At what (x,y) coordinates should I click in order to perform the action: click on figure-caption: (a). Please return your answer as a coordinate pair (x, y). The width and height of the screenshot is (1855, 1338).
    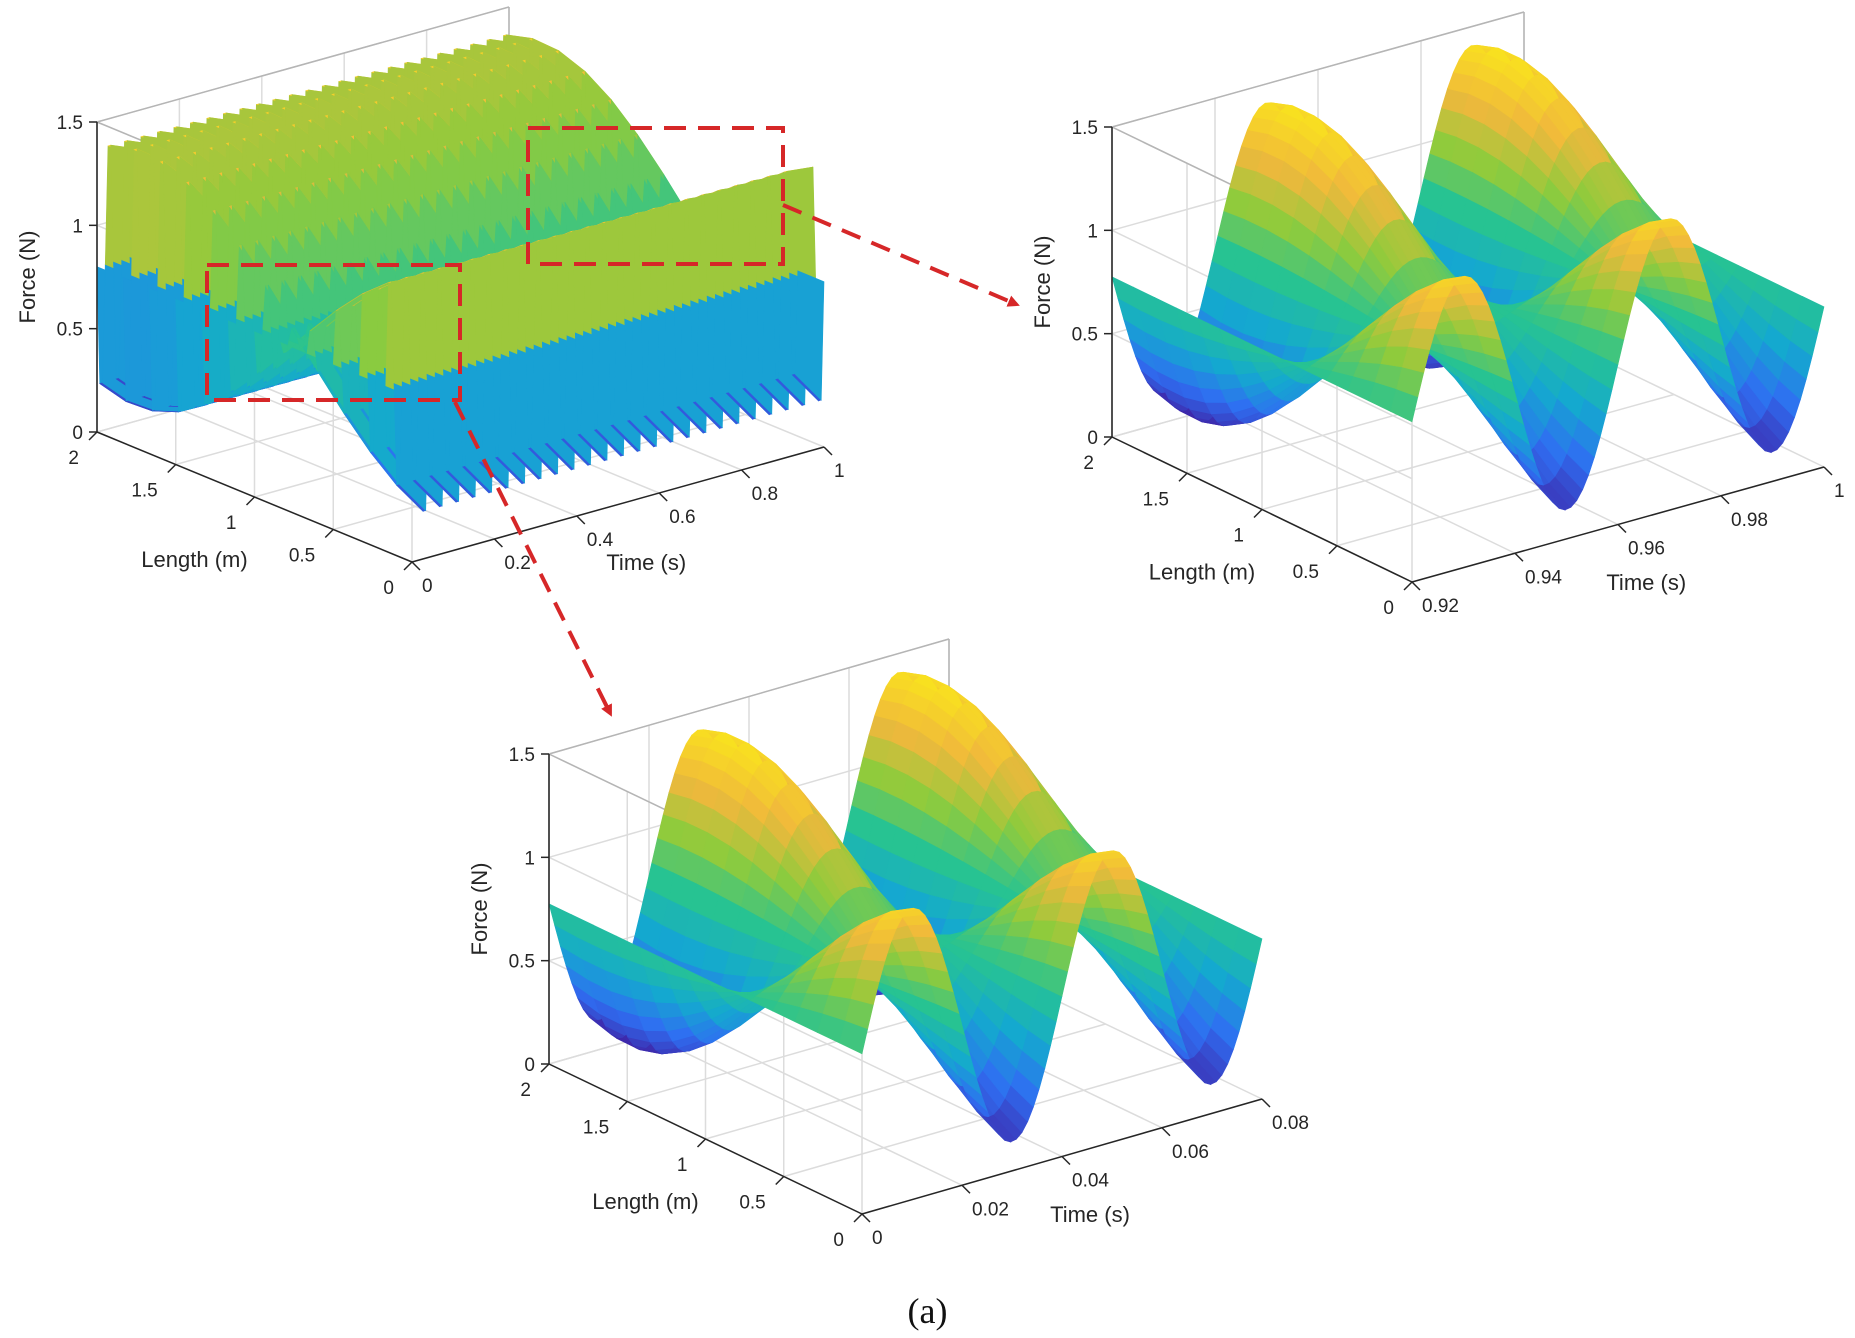
    Looking at the image, I should click on (927, 1311).